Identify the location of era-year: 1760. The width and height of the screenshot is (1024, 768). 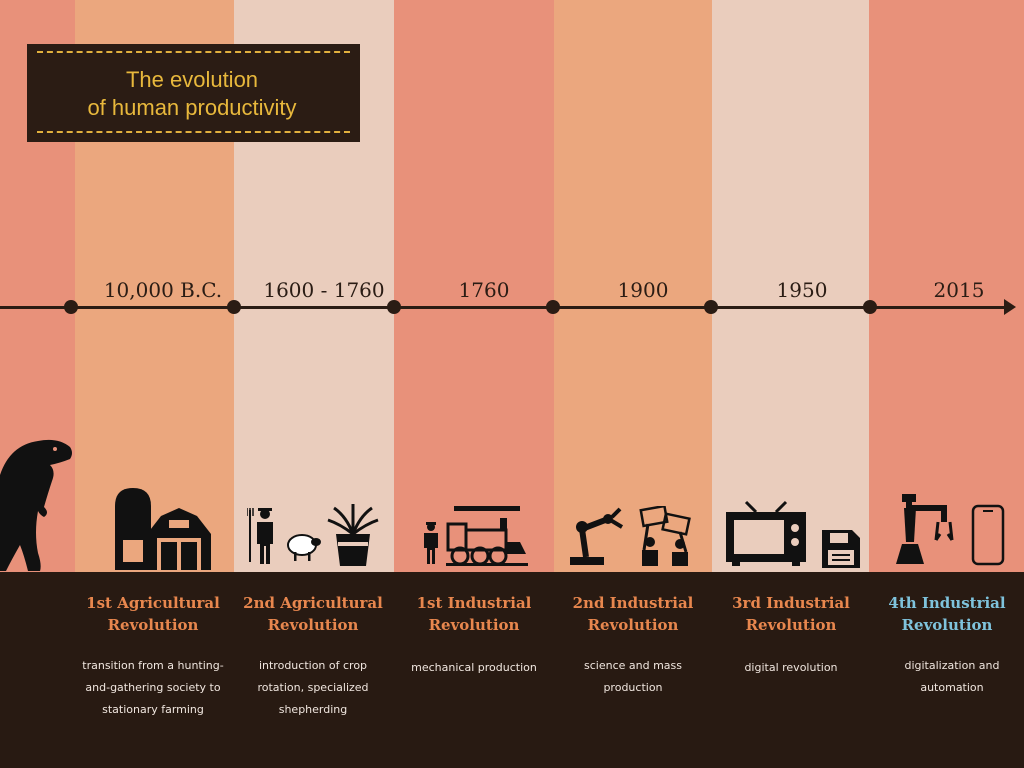
(484, 290).